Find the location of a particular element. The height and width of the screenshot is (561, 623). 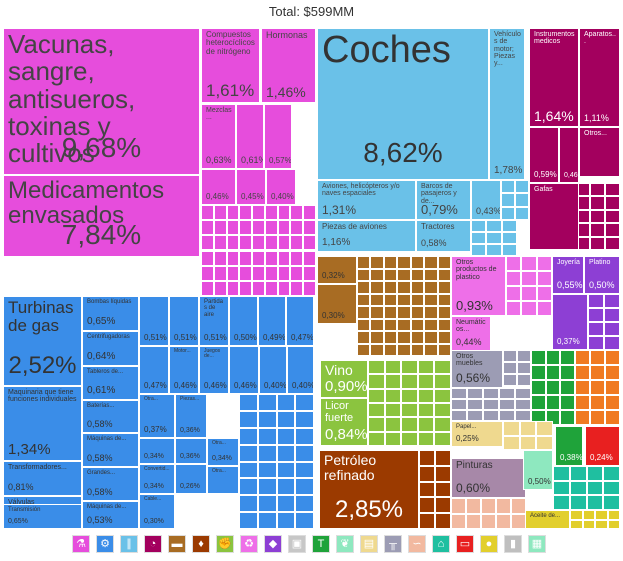

gauge-icon: ◔ is located at coordinates (153, 544).